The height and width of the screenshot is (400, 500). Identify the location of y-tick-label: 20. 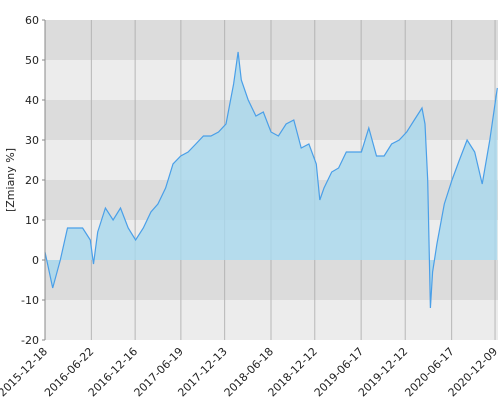
(32, 180).